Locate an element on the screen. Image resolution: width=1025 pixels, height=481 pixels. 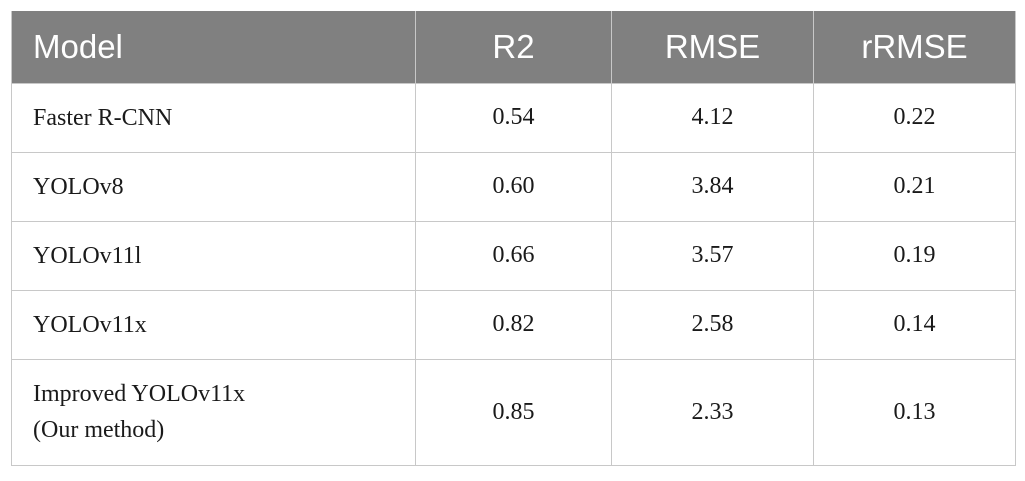
cell-r2: 0.54 is located at coordinates (513, 117).